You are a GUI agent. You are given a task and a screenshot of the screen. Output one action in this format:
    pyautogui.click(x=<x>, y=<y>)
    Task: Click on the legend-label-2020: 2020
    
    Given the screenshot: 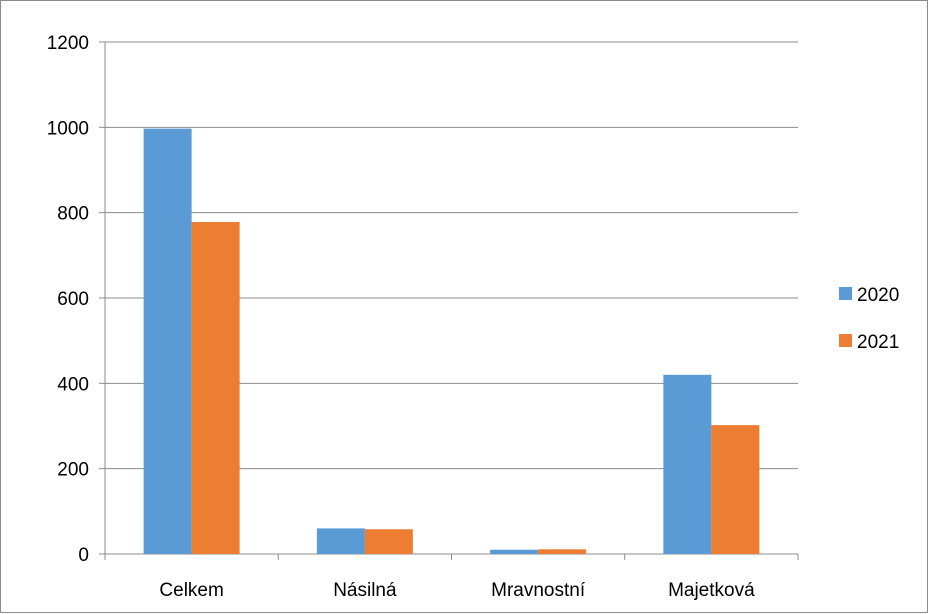 What is the action you would take?
    pyautogui.click(x=878, y=295)
    